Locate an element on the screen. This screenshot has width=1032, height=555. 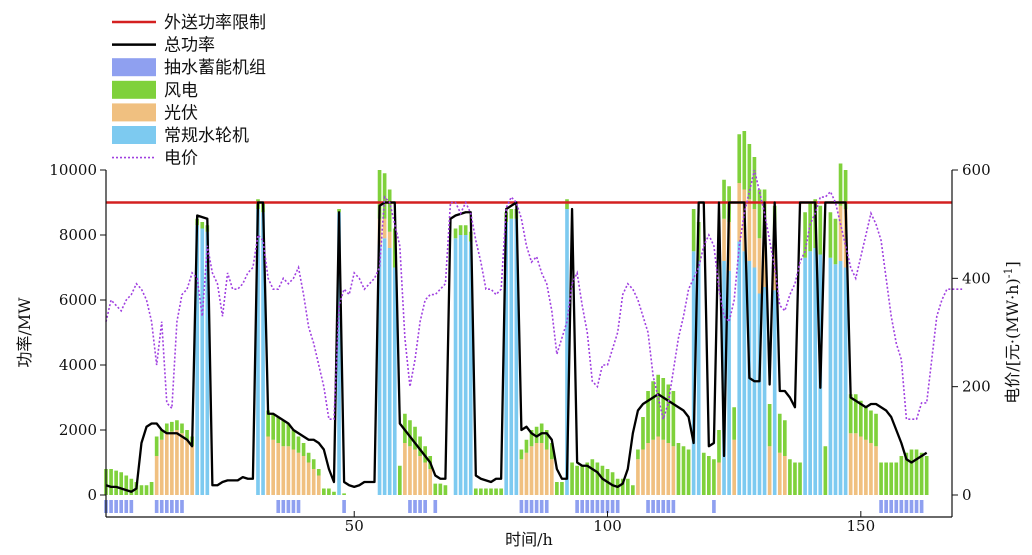
y-left-tick-label: 4000 is located at coordinates (78, 365).